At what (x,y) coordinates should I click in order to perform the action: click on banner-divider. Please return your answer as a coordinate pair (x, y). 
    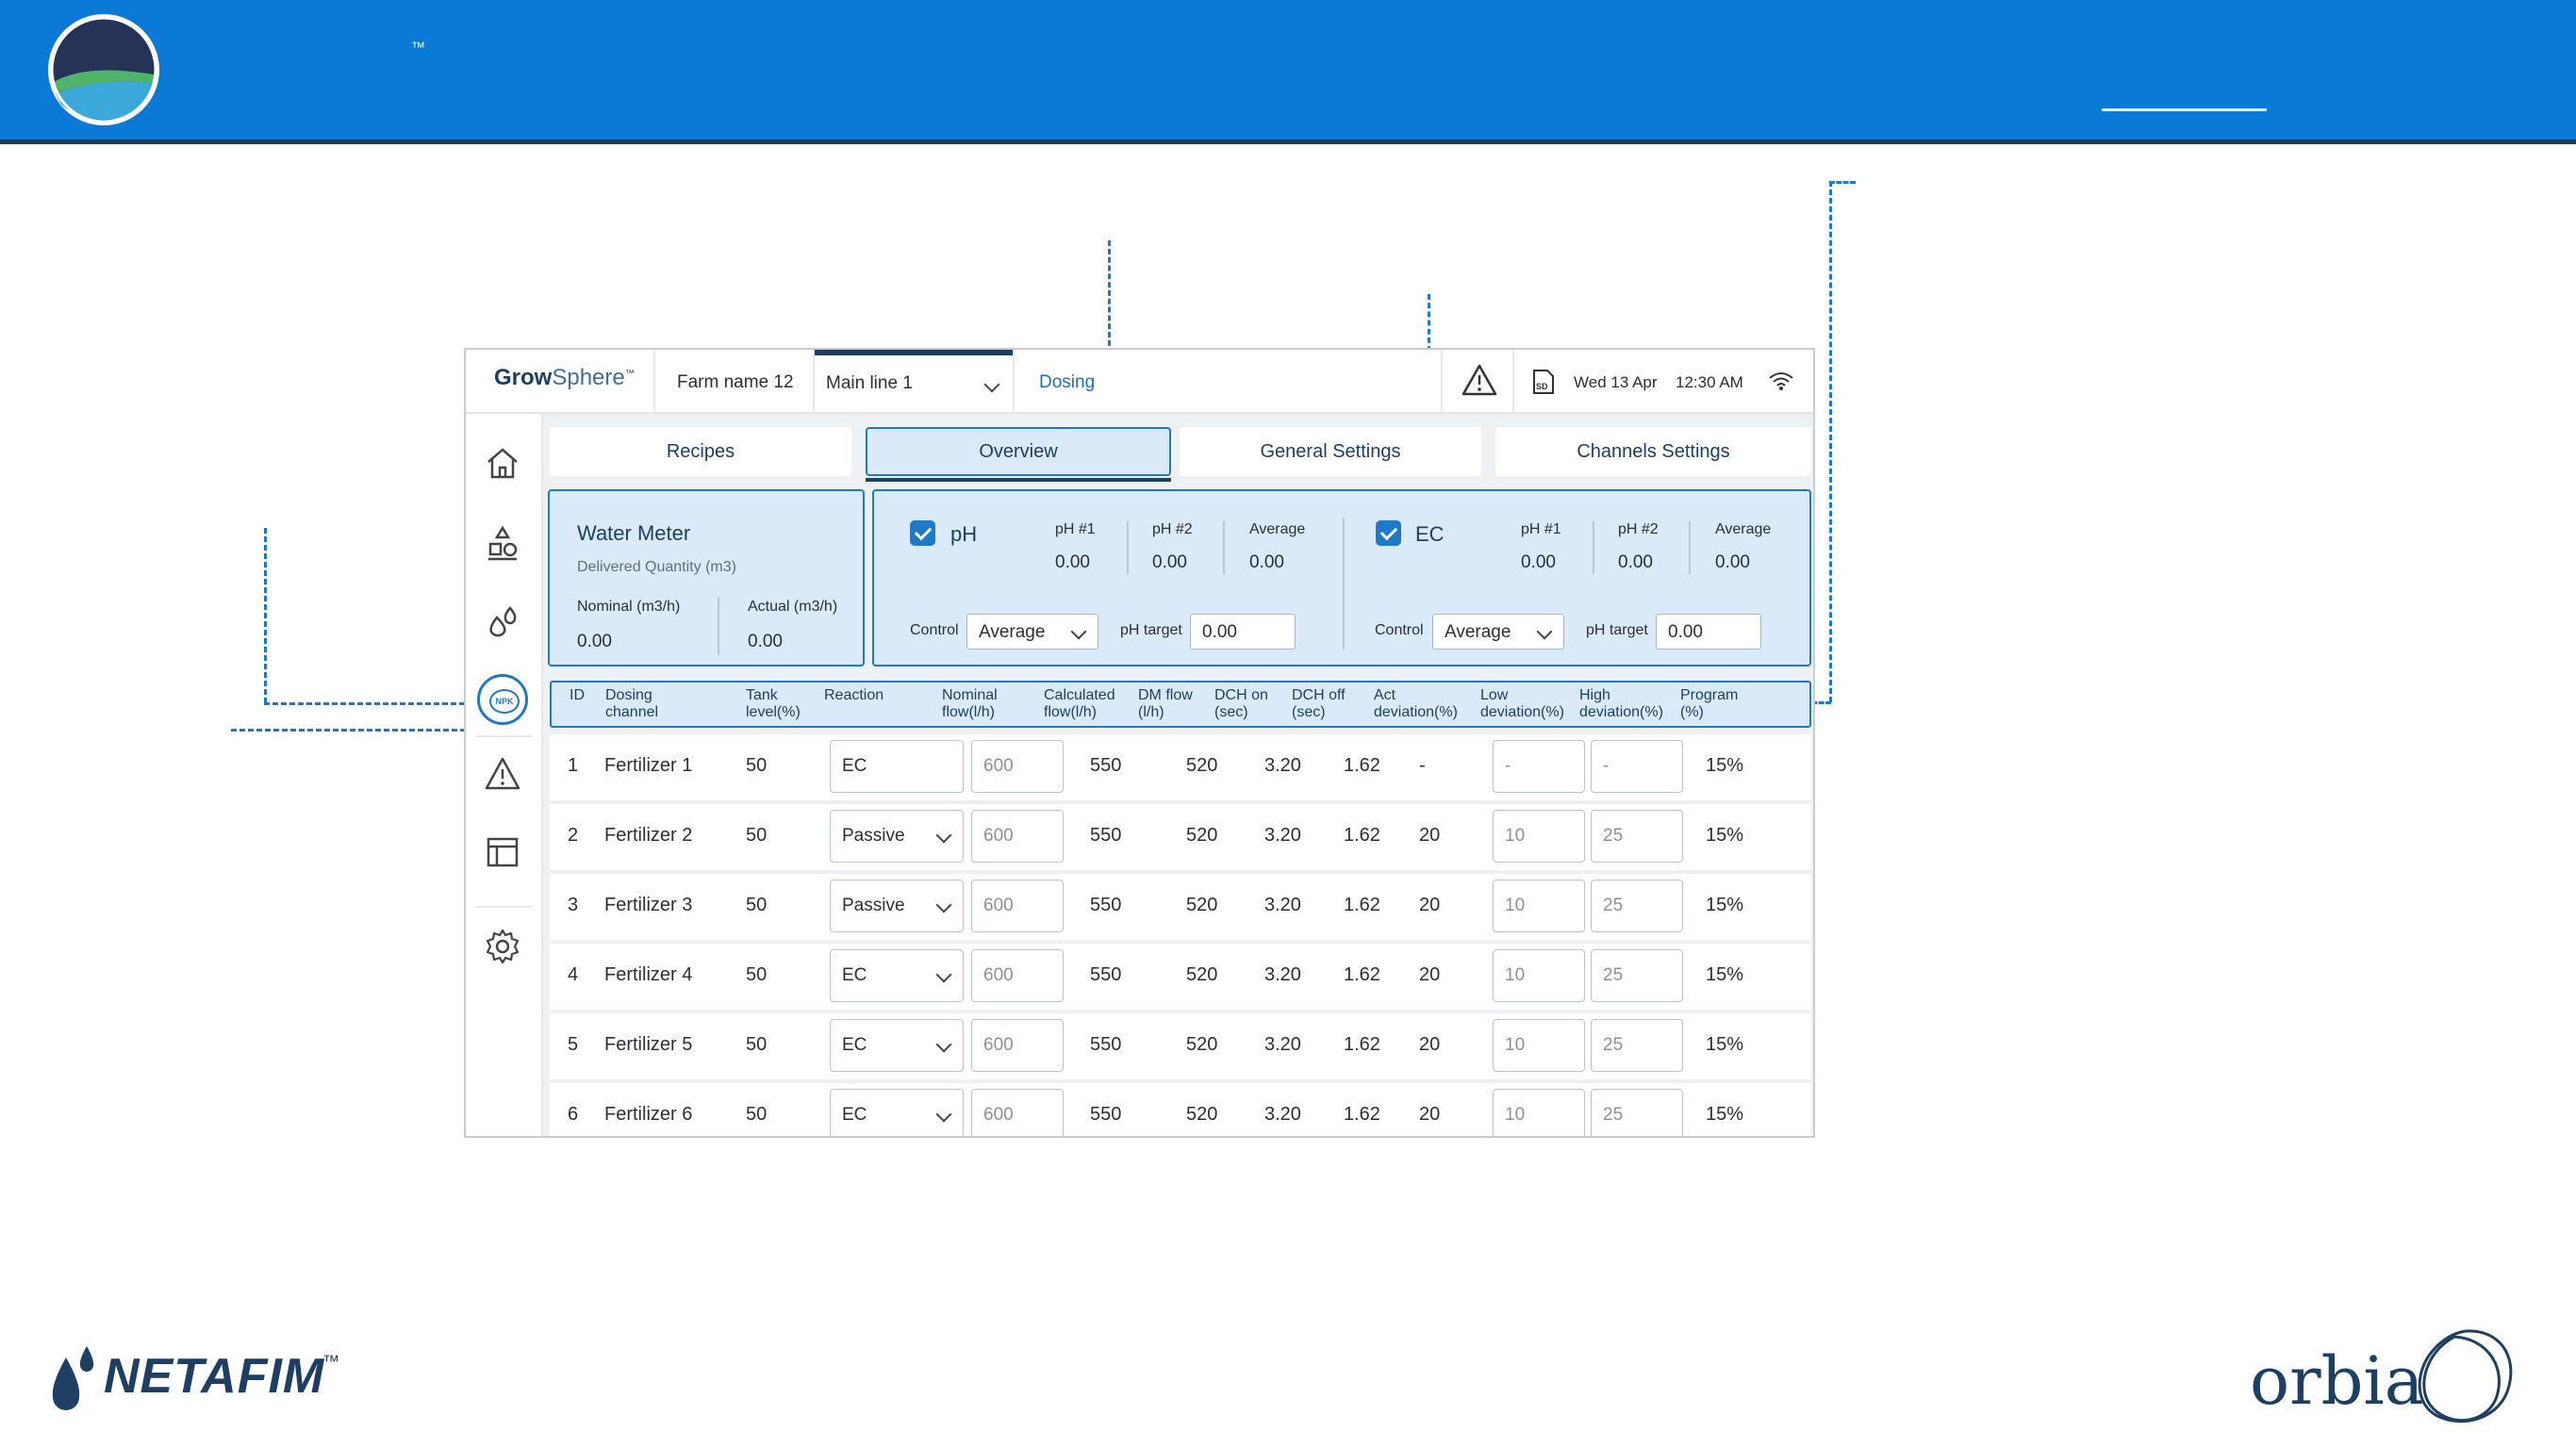
    Looking at the image, I should click on (1288, 142).